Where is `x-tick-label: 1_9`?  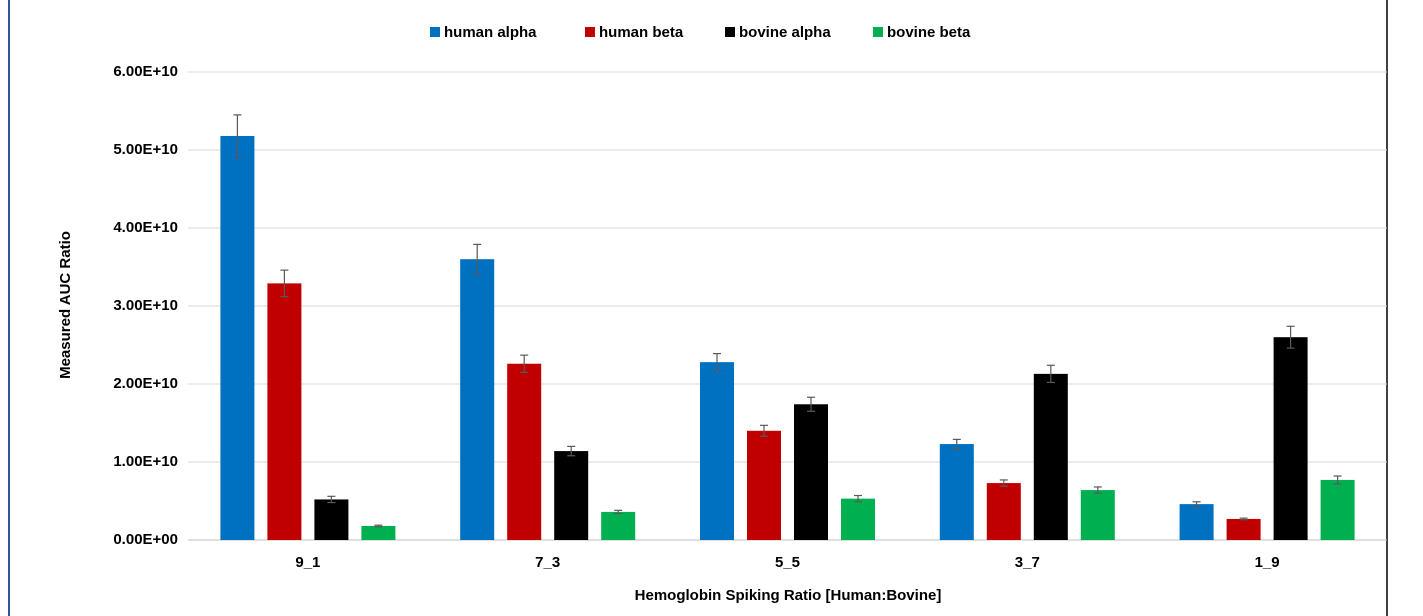
x-tick-label: 1_9 is located at coordinates (1267, 562).